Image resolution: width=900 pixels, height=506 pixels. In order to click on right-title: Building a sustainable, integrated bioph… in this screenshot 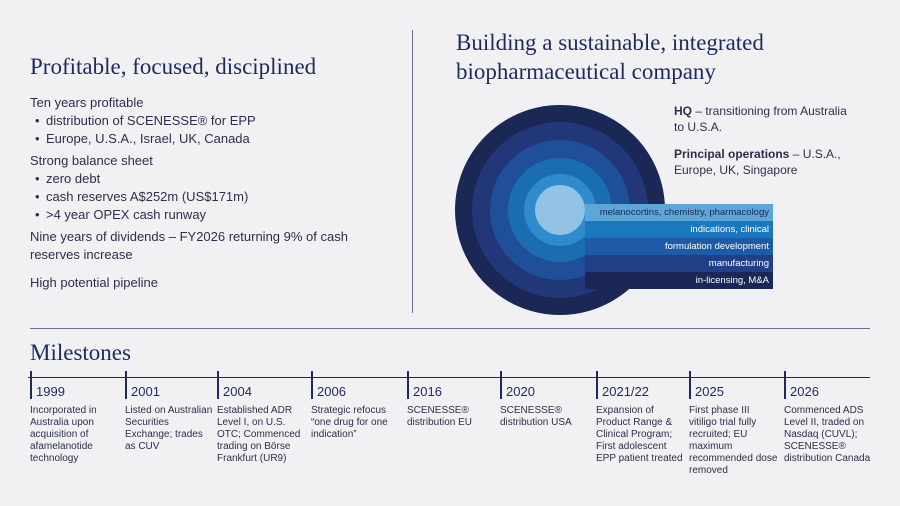, I will do `click(610, 57)`.